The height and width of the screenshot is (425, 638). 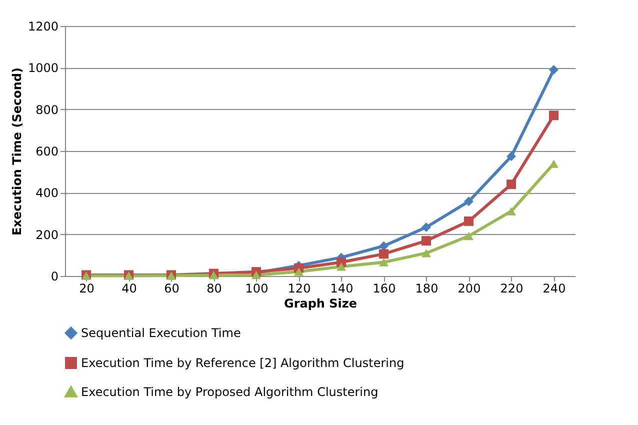 I want to click on x-tick-label: 100, so click(x=256, y=289).